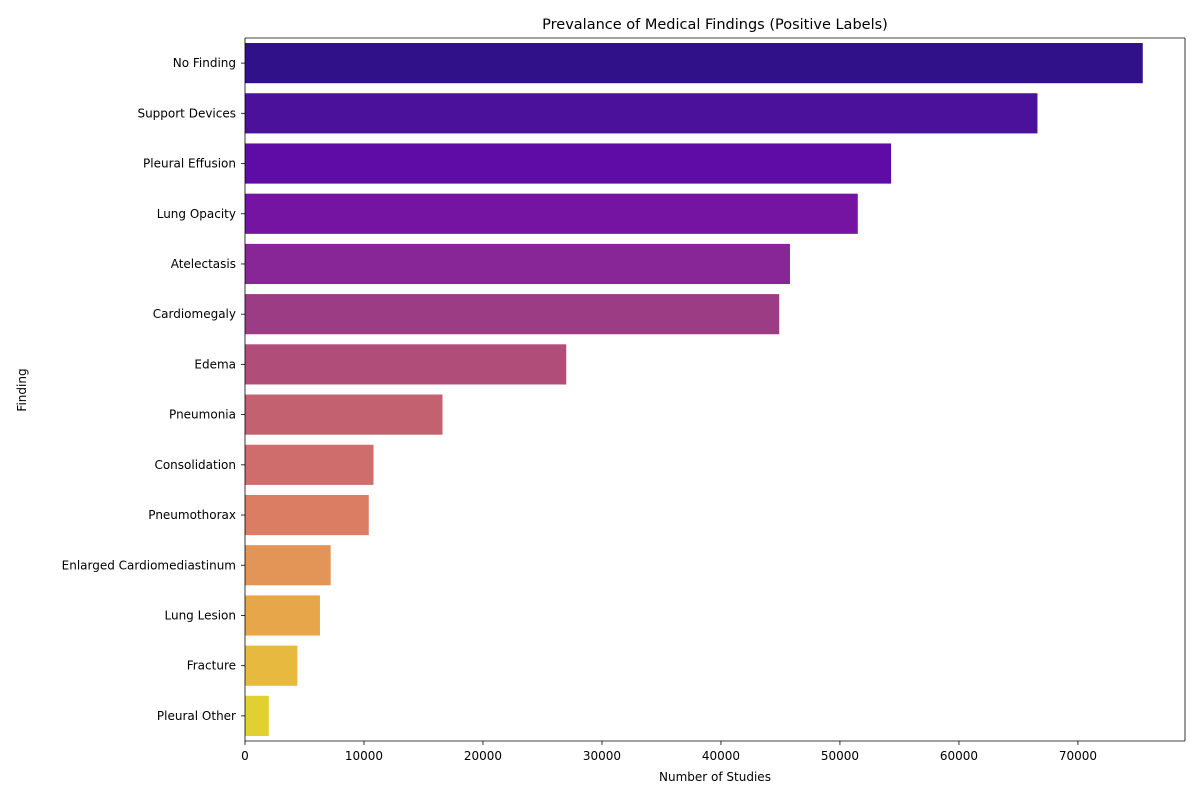 This screenshot has height=800, width=1200. I want to click on bar-enlarged-cardiomediastinum, so click(288, 565).